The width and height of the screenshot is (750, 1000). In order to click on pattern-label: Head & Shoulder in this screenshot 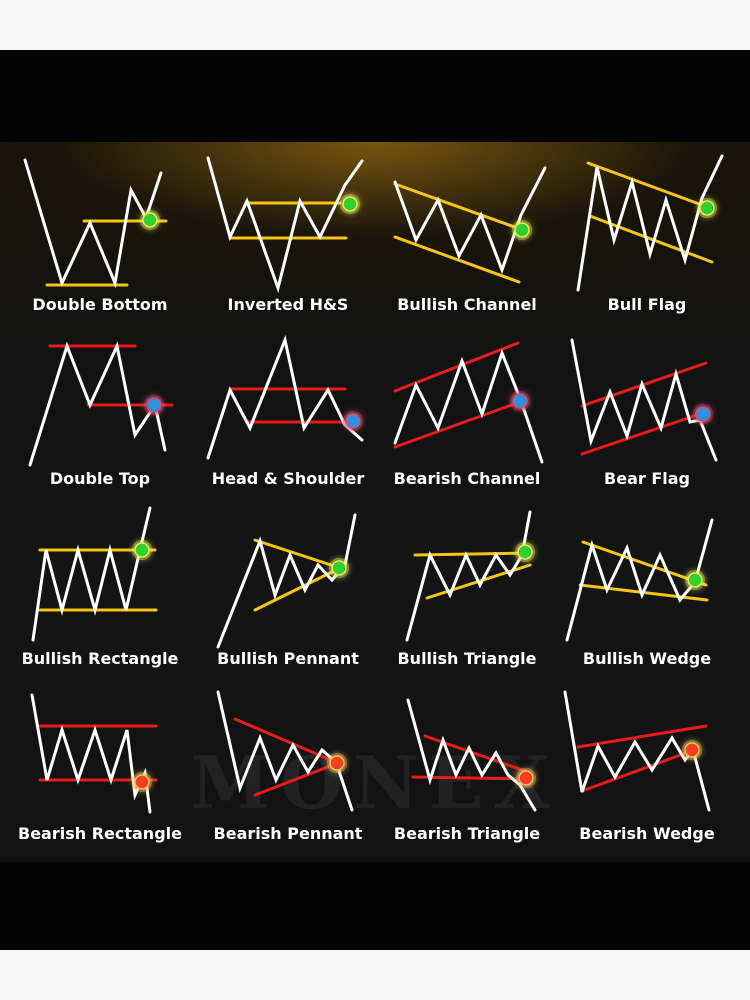, I will do `click(288, 478)`.